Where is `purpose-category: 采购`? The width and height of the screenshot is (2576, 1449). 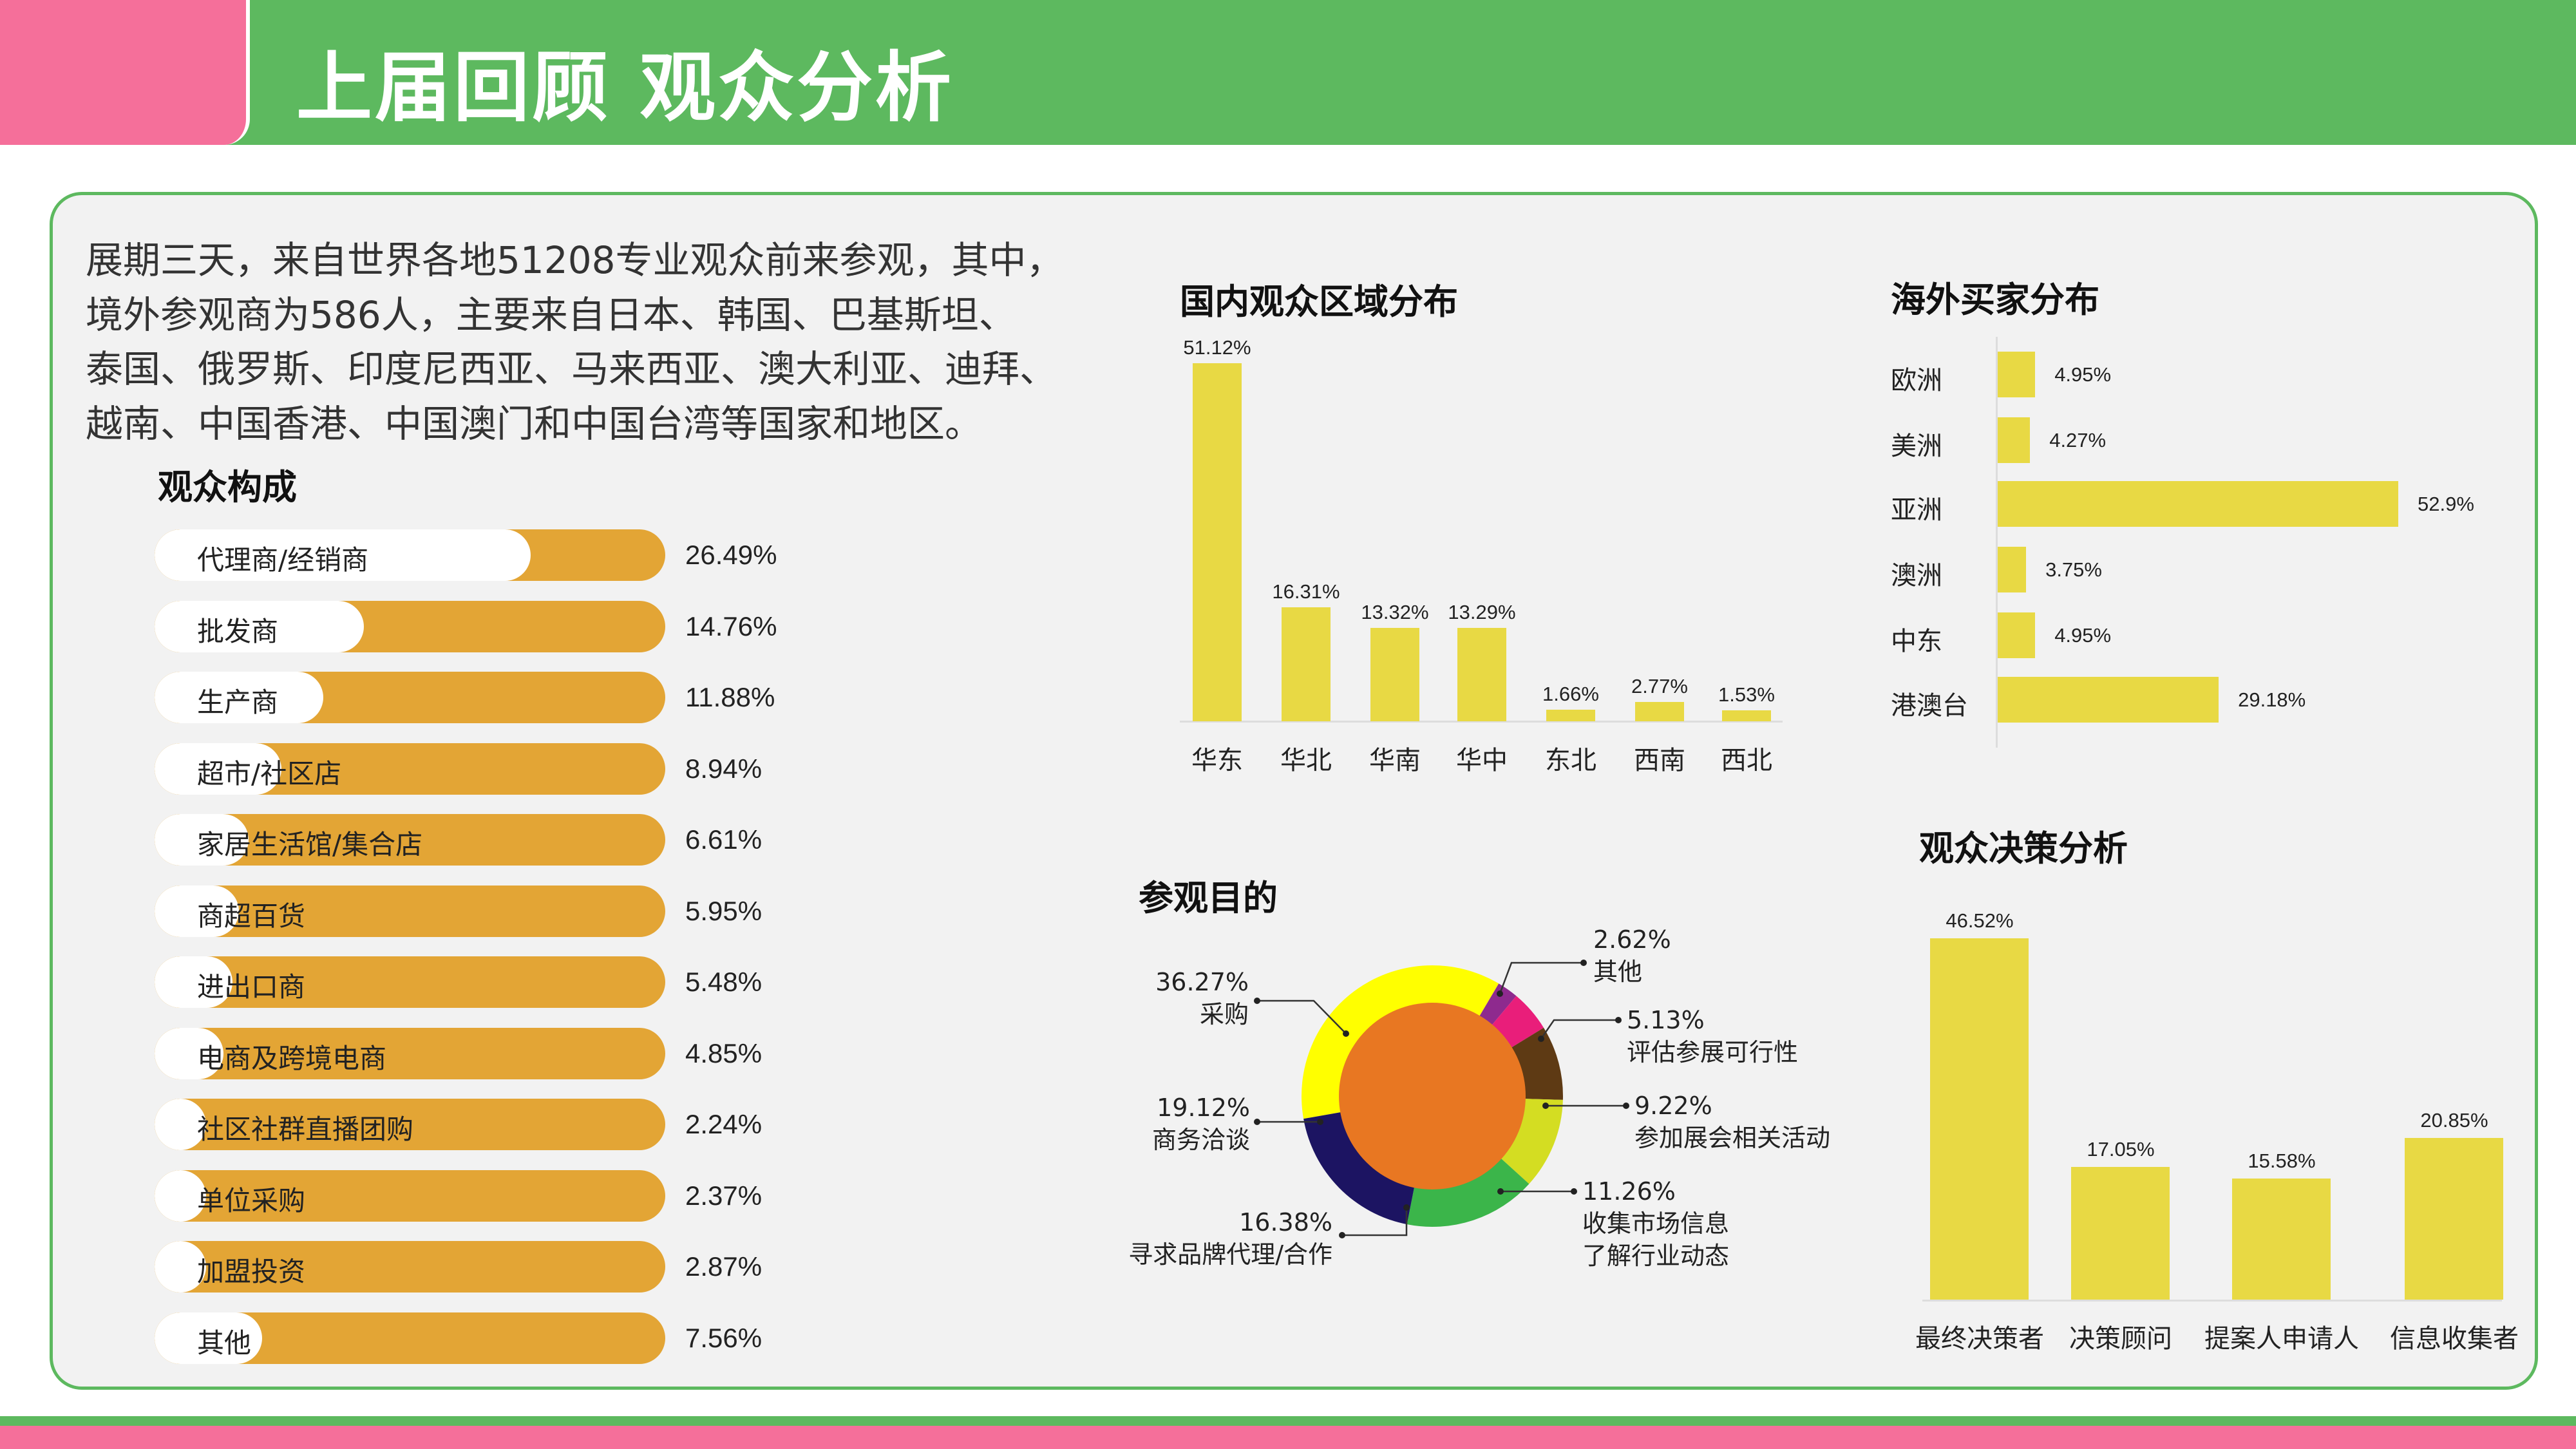 purpose-category: 采购 is located at coordinates (1224, 1014).